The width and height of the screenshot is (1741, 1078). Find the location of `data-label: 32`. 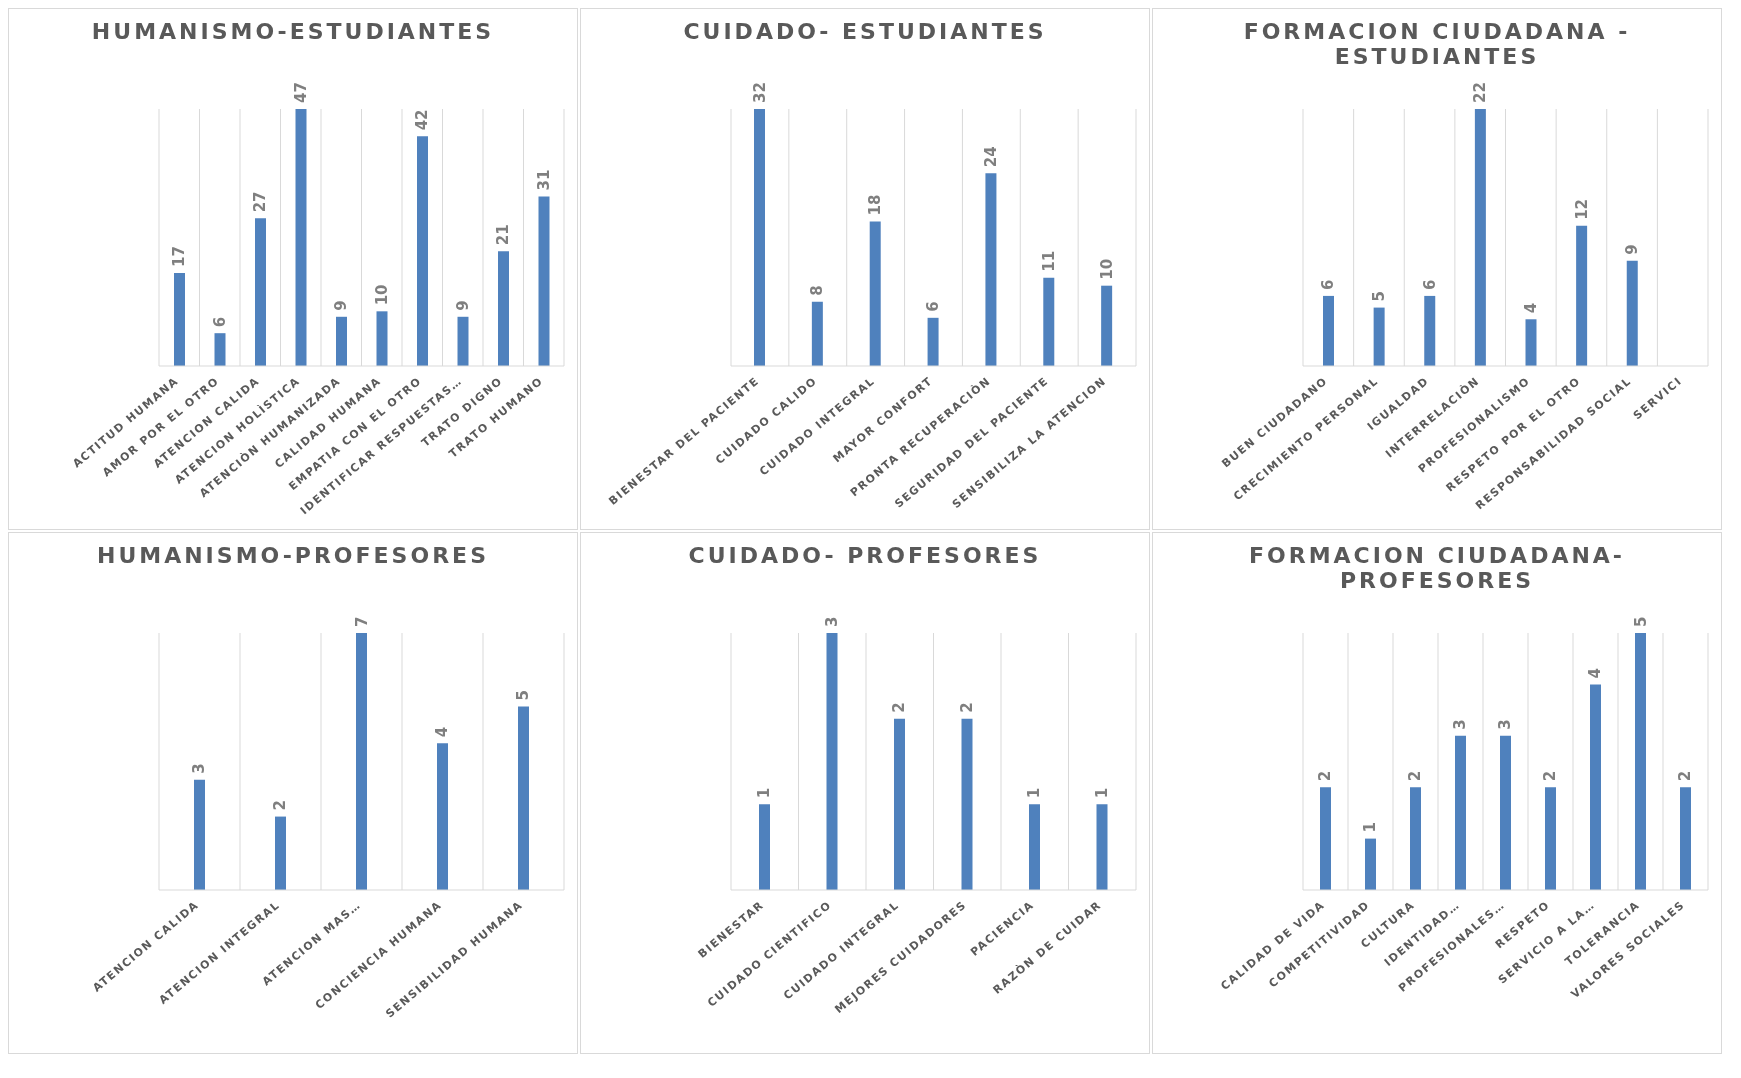

data-label: 32 is located at coordinates (759, 92).